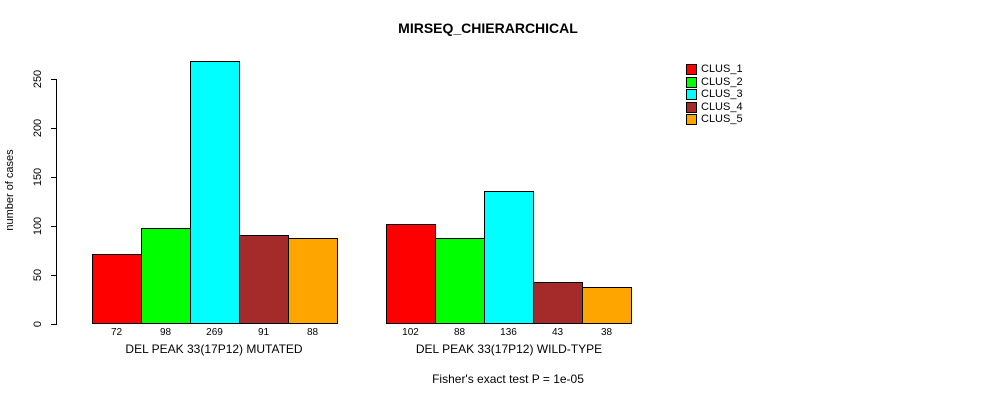 Image resolution: width=990 pixels, height=400 pixels. Describe the element at coordinates (508, 379) in the screenshot. I see `annotation-fishers-test: Fisher's exact test P = 1e-05` at that location.